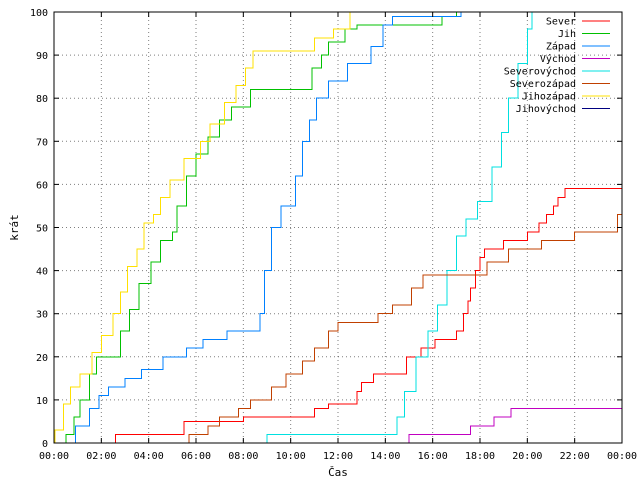  I want to click on y-tick-label: 70, so click(42, 142).